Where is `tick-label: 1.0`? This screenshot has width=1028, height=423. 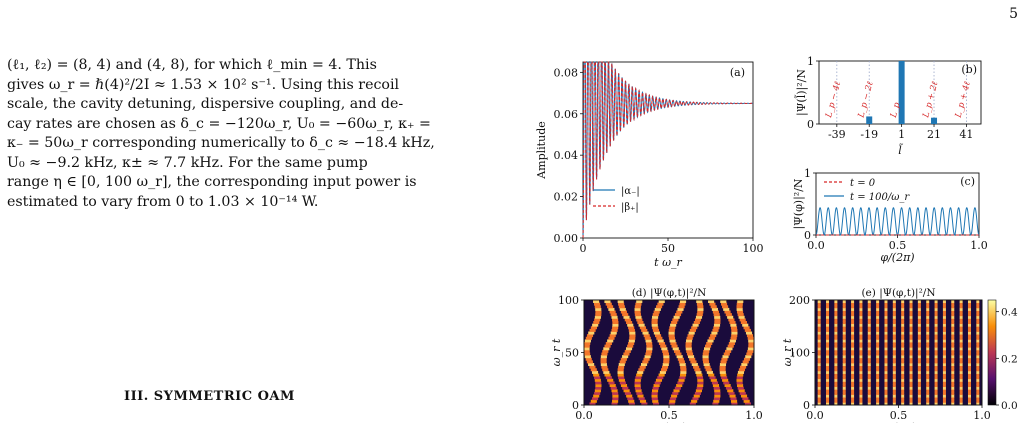
tick-label: 1.0 is located at coordinates (754, 415).